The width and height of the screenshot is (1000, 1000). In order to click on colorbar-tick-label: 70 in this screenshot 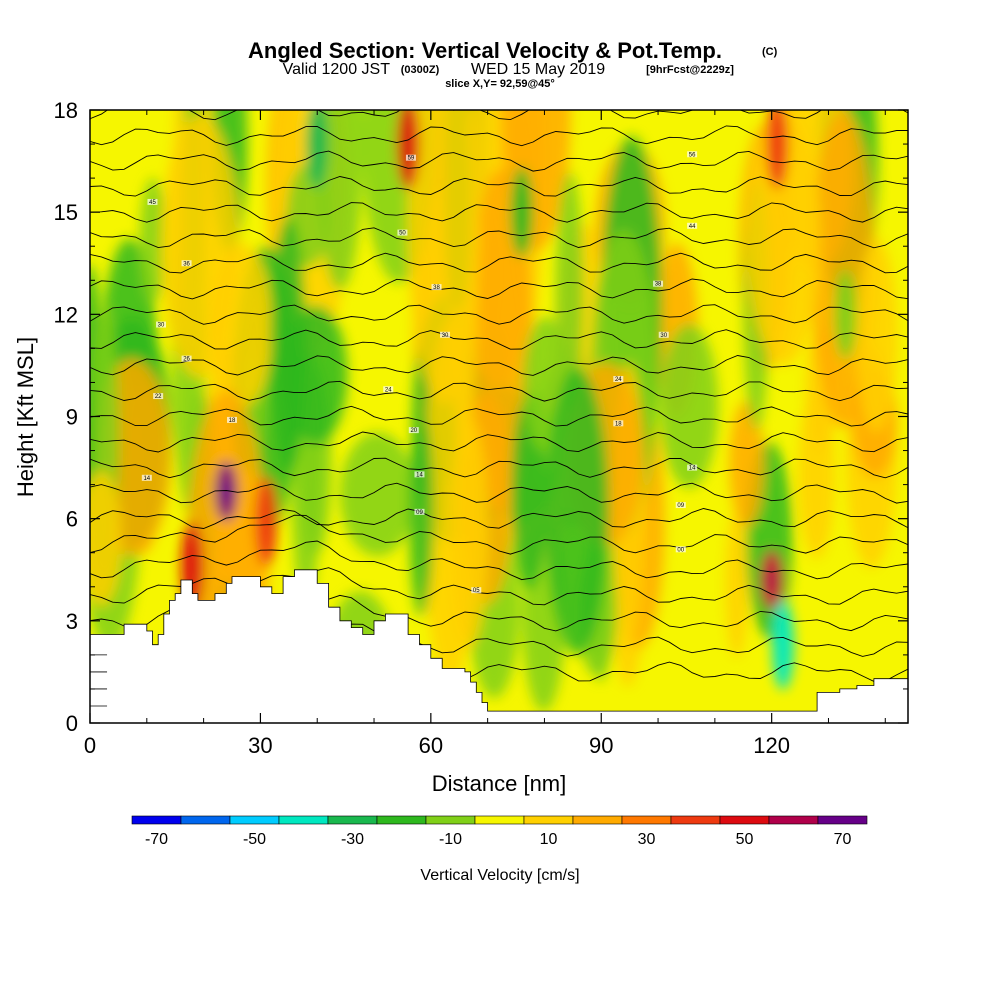, I will do `click(843, 839)`.